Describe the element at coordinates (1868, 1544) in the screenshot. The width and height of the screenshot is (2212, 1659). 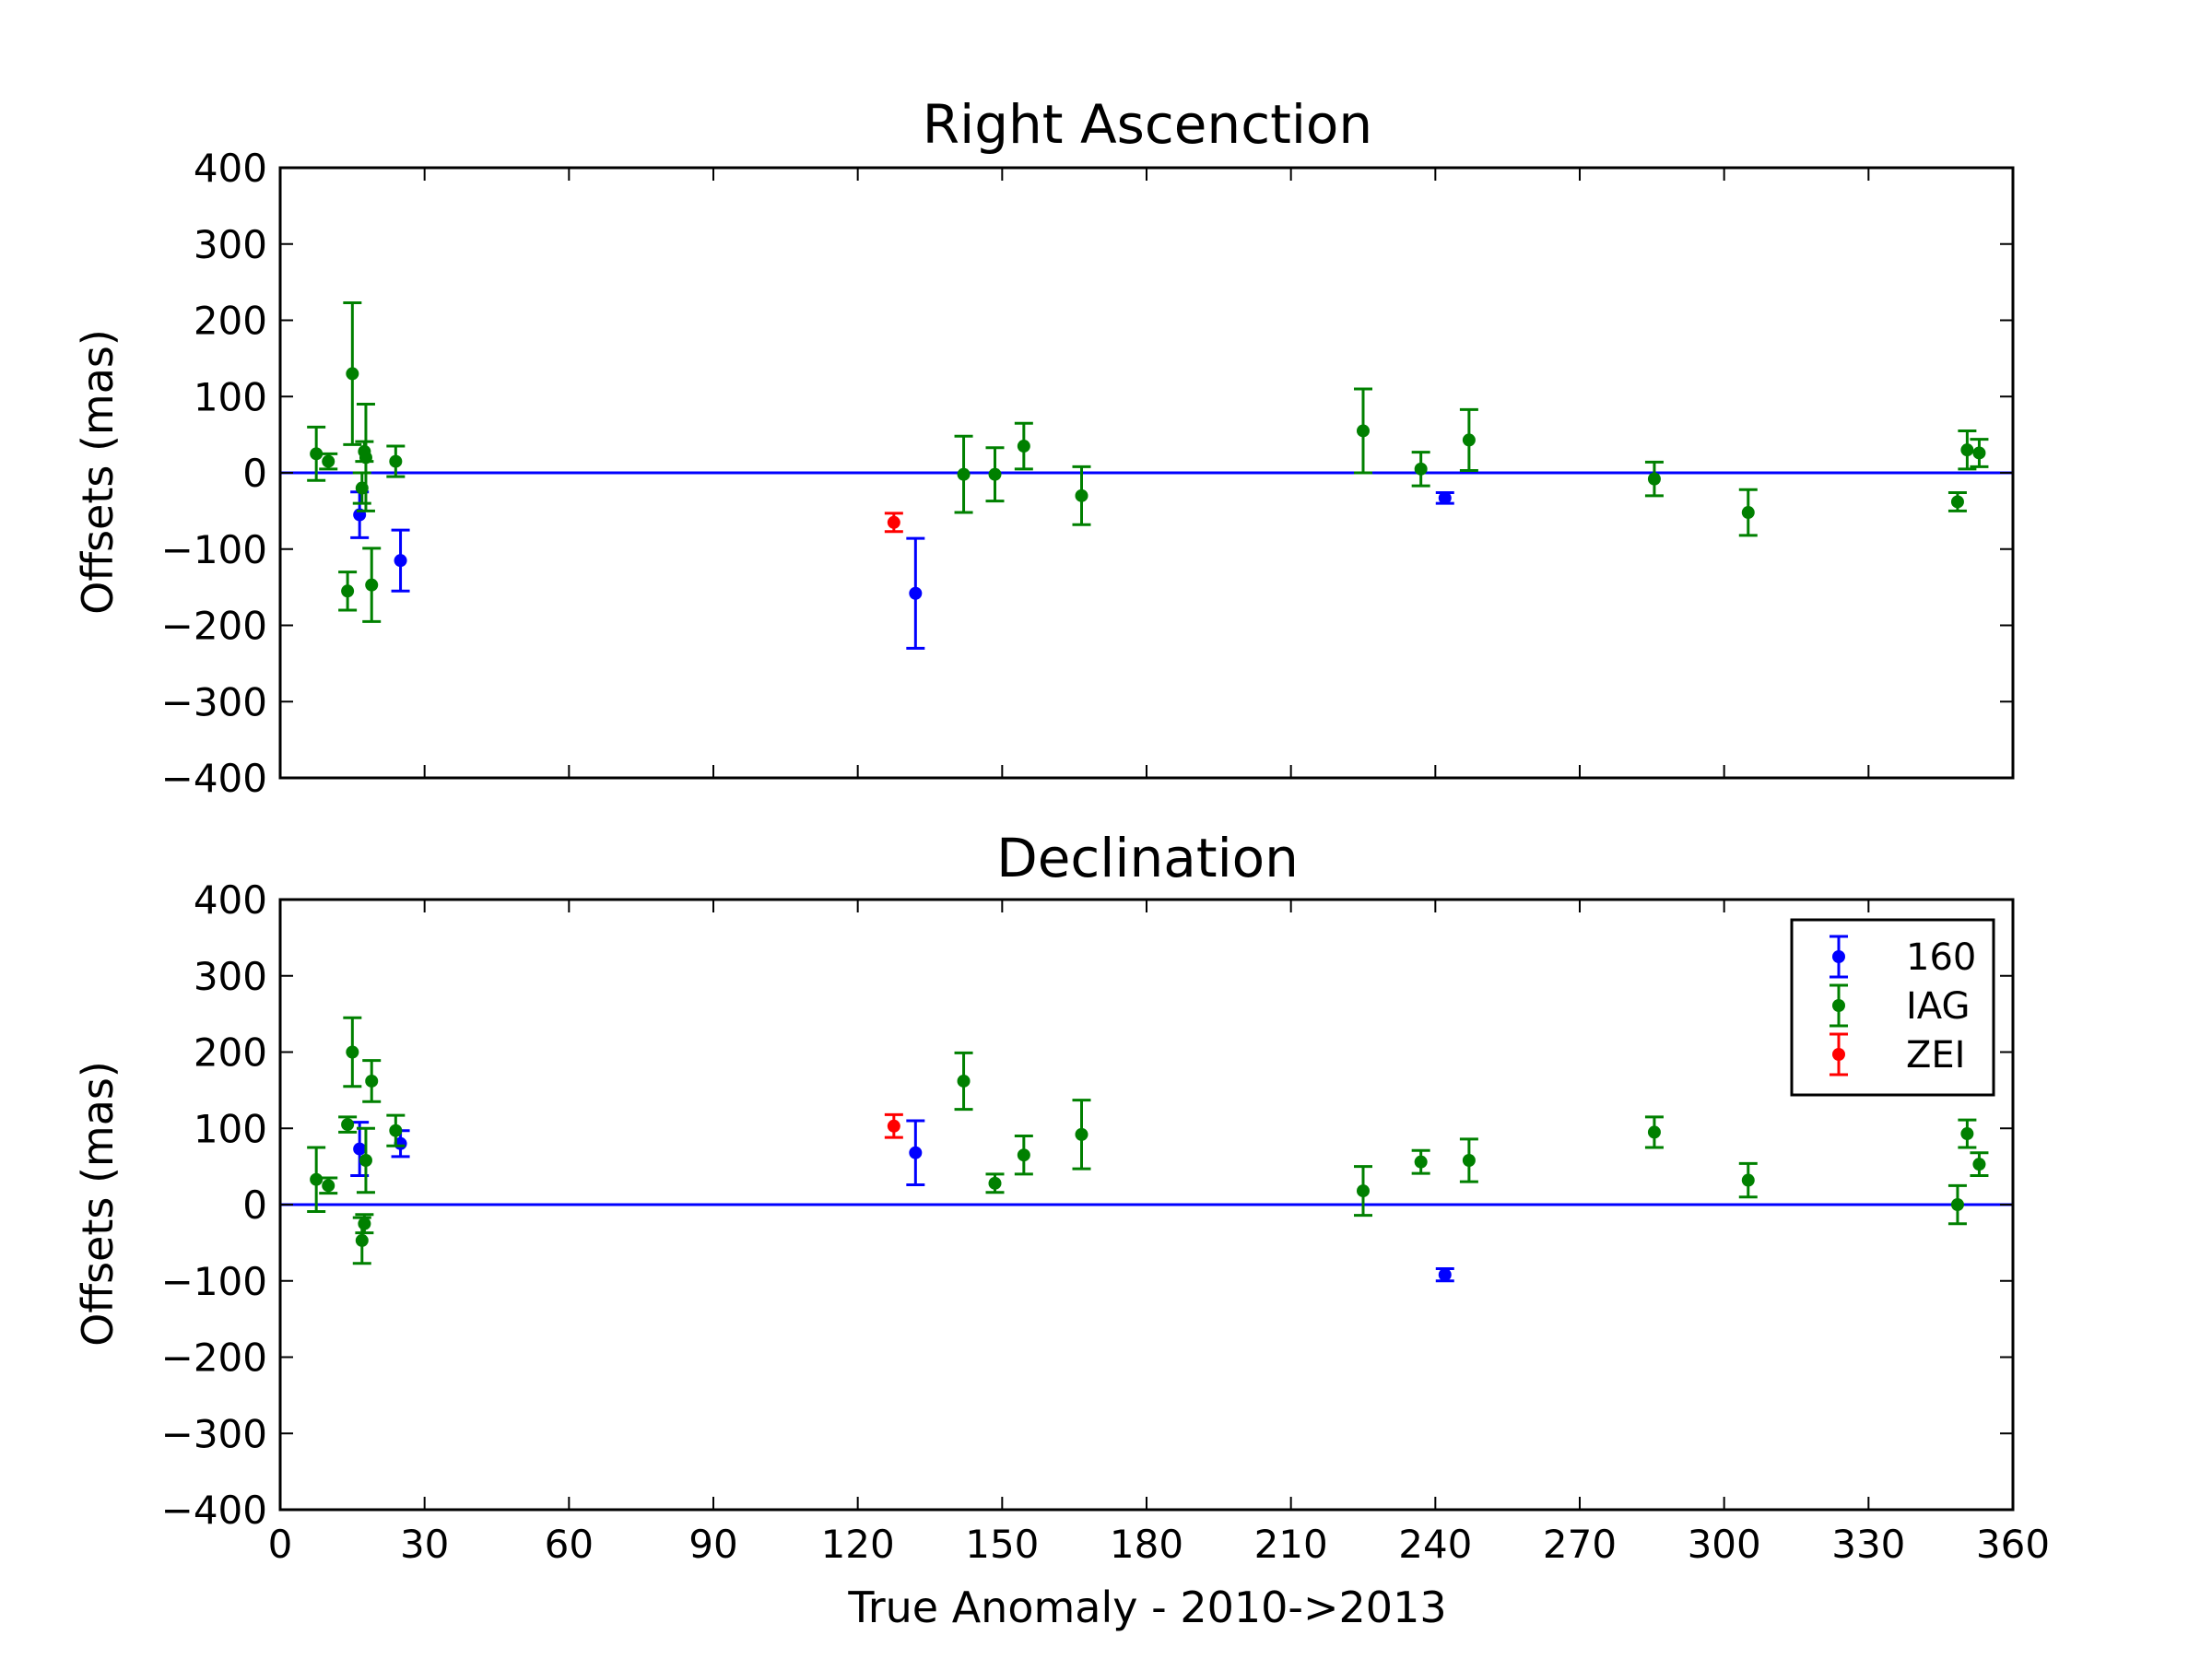
I see `x-tick-label: 330` at that location.